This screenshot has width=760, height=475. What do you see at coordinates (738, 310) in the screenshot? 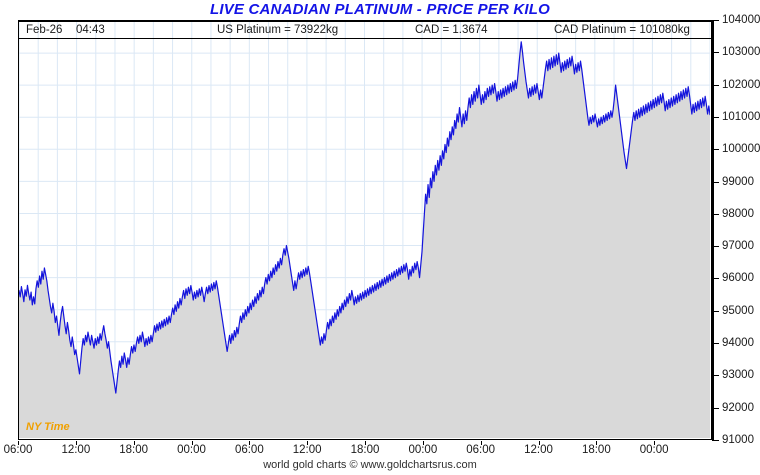
I see `y-axis-label: 95000` at bounding box center [738, 310].